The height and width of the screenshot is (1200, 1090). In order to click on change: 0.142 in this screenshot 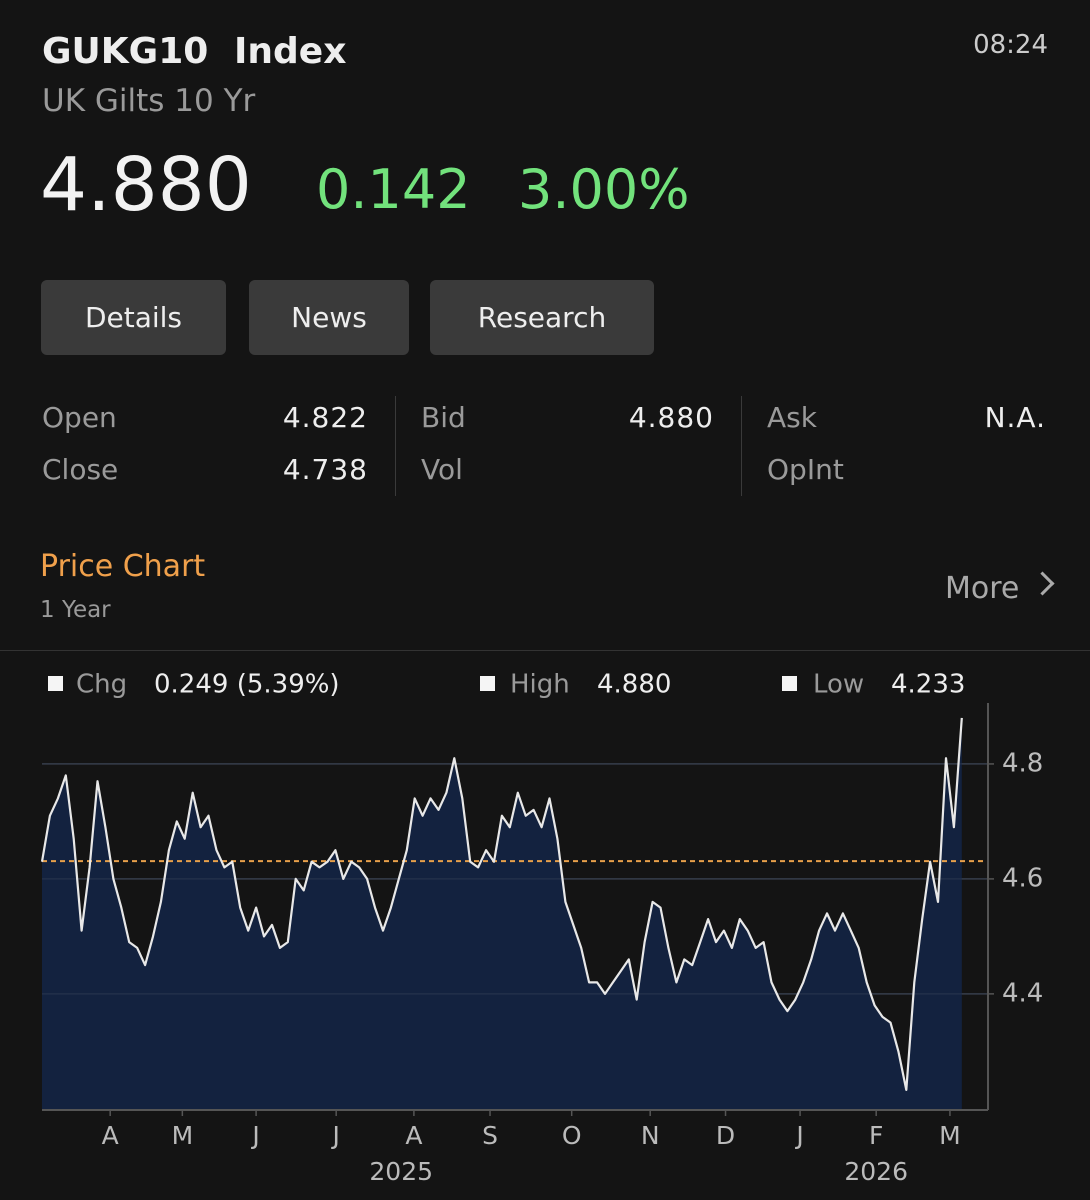, I will do `click(393, 189)`.